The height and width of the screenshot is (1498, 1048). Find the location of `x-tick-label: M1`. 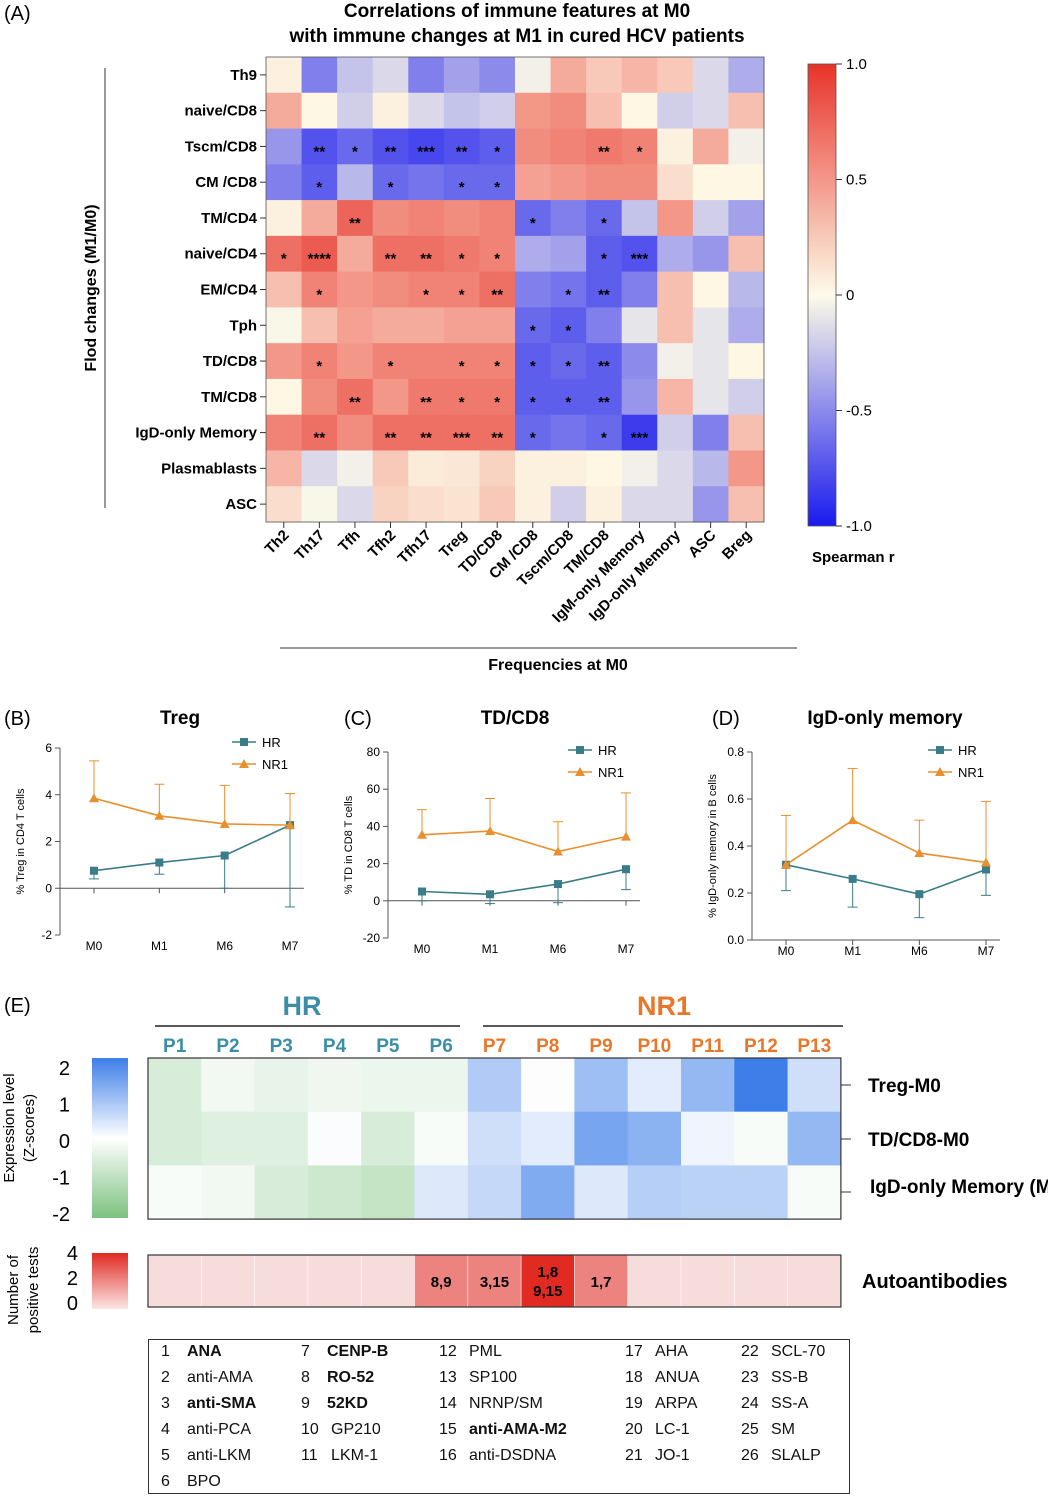

x-tick-label: M1 is located at coordinates (490, 949).